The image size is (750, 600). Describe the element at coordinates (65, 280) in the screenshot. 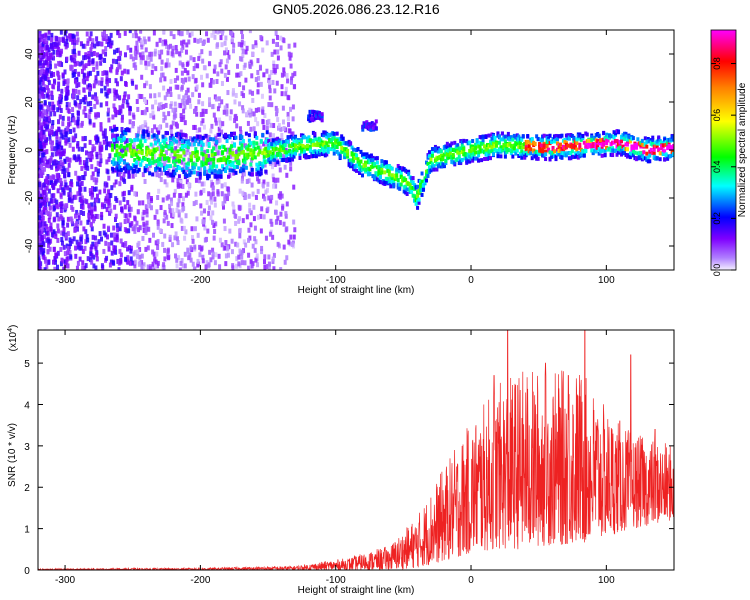

I see `x-tick-label: -300` at that location.